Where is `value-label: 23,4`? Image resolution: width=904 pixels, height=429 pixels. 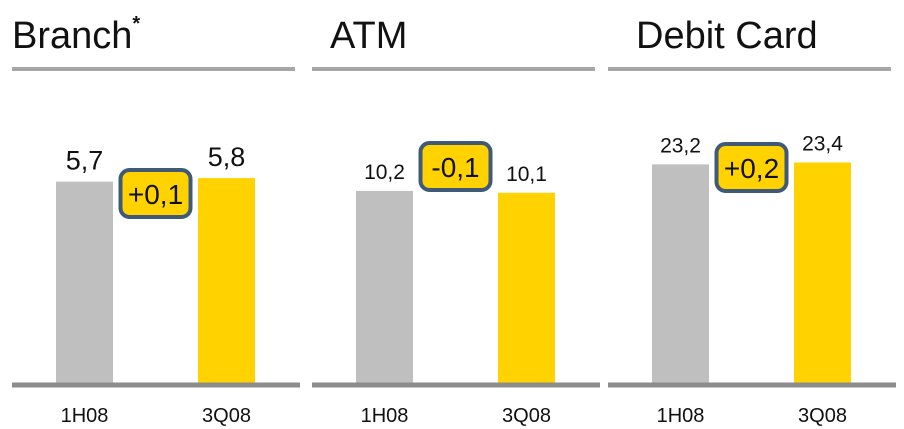
value-label: 23,4 is located at coordinates (822, 143).